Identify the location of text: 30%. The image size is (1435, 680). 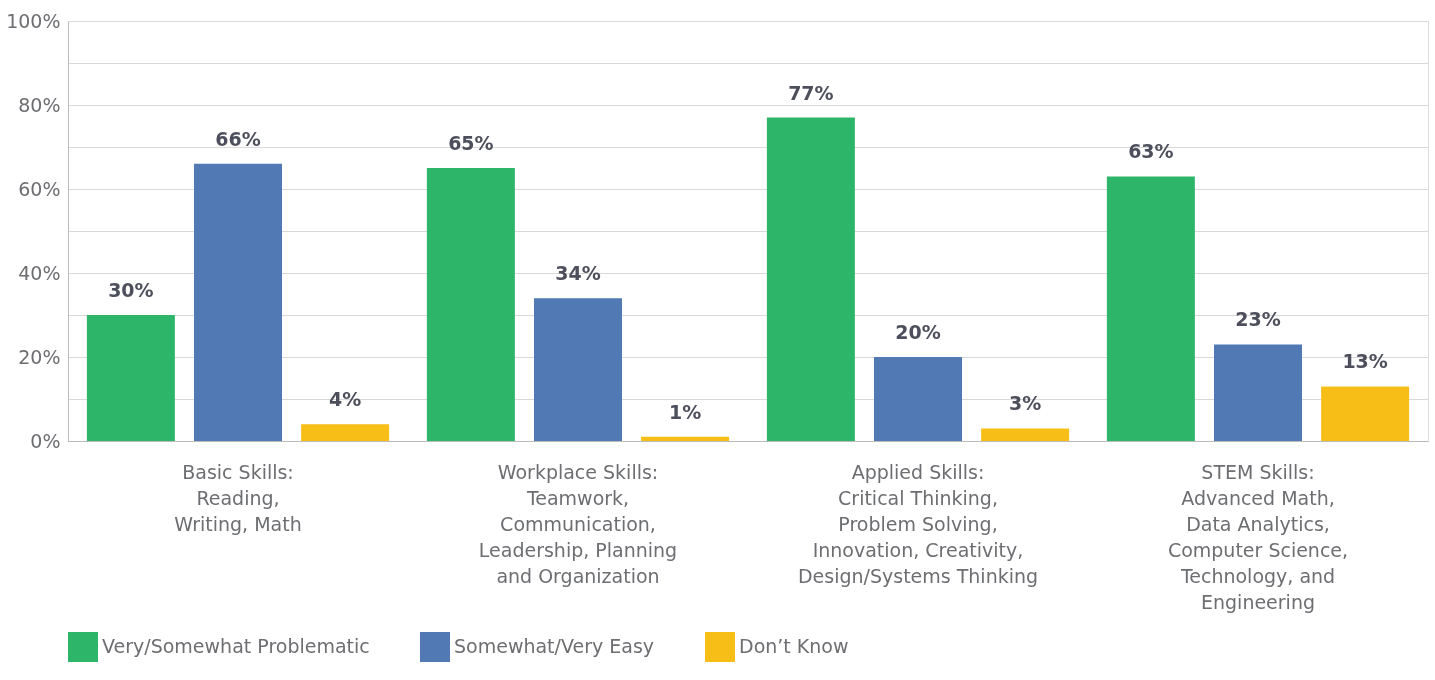
(131, 290).